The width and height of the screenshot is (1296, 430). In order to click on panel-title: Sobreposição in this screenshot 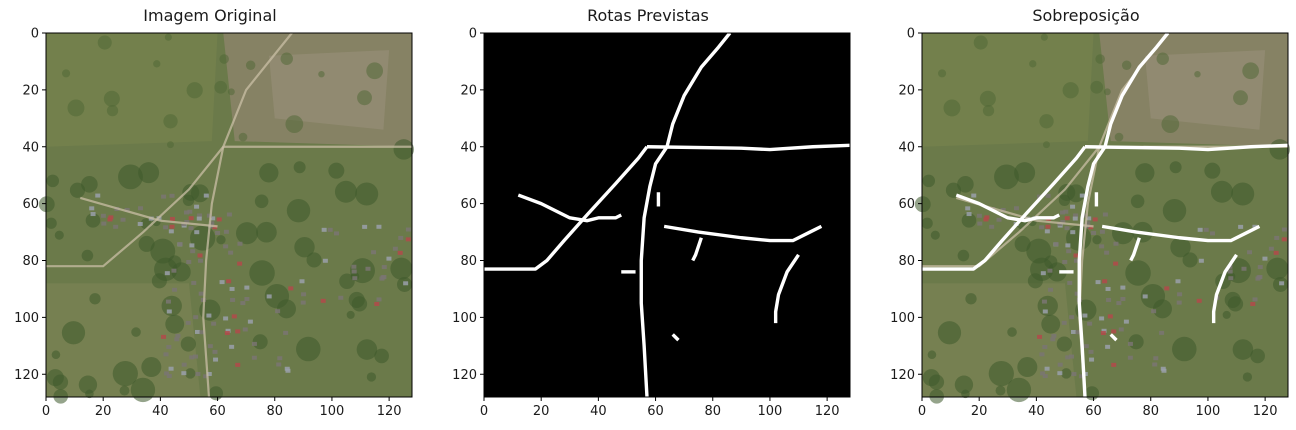, I will do `click(1086, 15)`.